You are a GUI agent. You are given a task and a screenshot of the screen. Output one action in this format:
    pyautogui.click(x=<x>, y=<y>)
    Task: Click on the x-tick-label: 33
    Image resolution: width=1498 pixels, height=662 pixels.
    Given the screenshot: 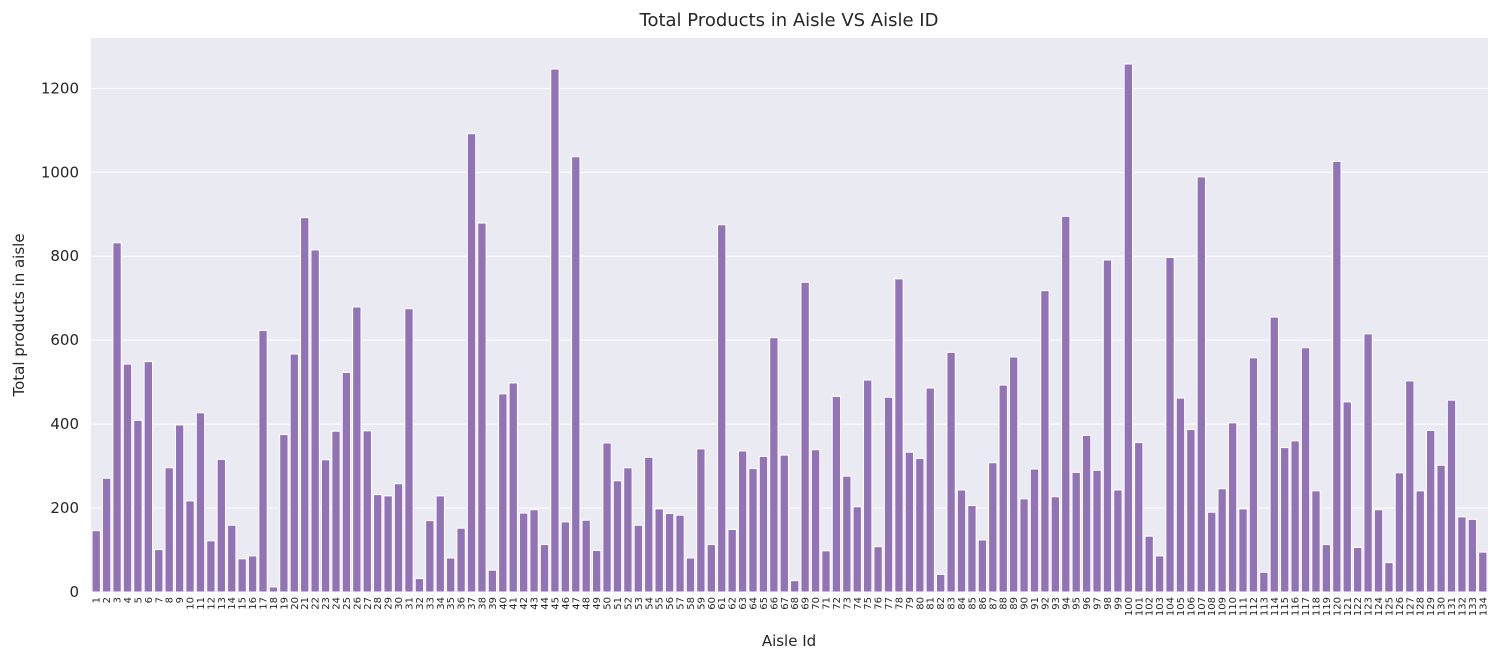 What is the action you would take?
    pyautogui.click(x=430, y=603)
    